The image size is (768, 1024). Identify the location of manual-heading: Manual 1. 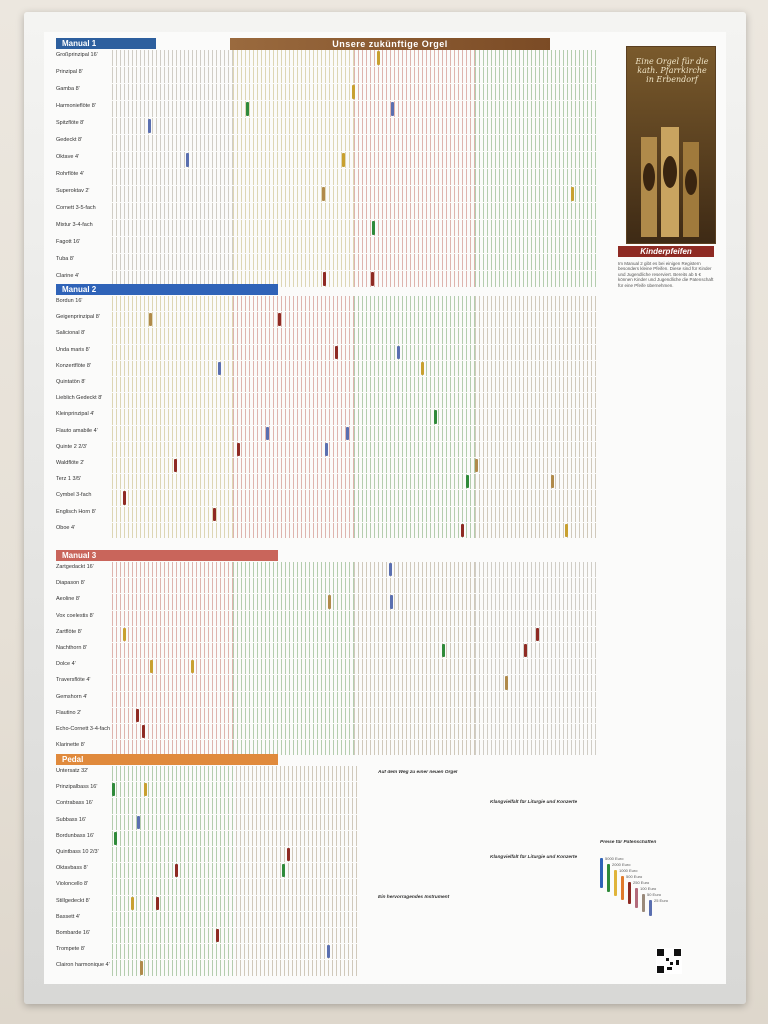
(106, 43).